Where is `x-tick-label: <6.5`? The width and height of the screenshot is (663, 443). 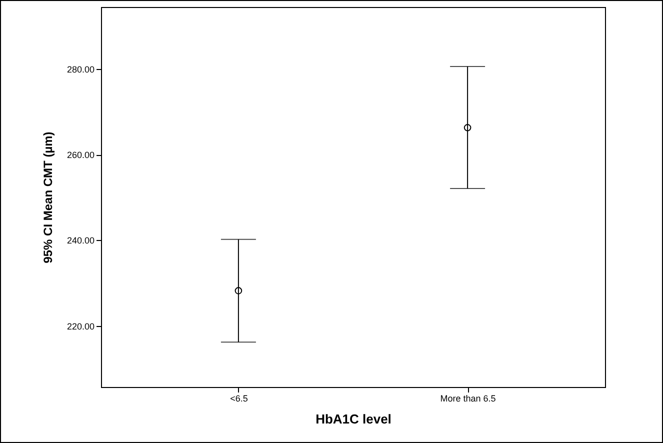 x-tick-label: <6.5 is located at coordinates (239, 399).